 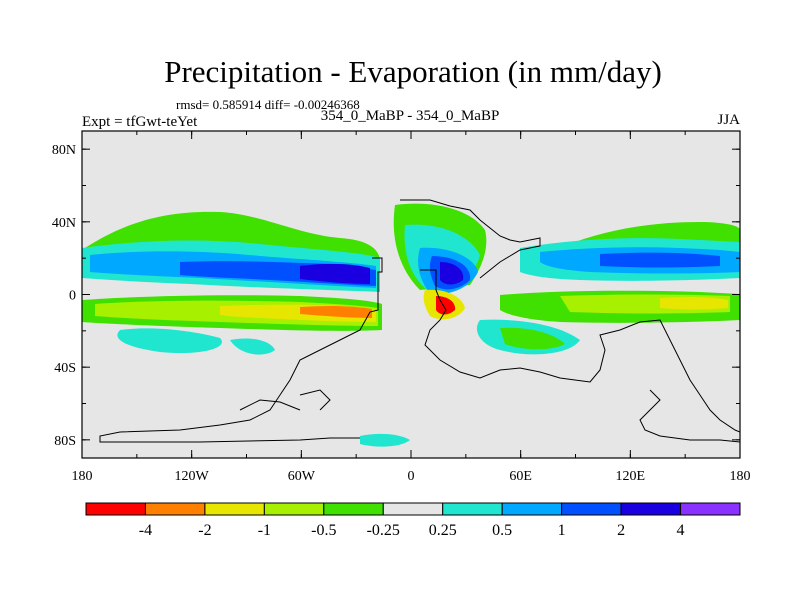 What do you see at coordinates (520, 476) in the screenshot?
I see `x-tick-label-4: 60E` at bounding box center [520, 476].